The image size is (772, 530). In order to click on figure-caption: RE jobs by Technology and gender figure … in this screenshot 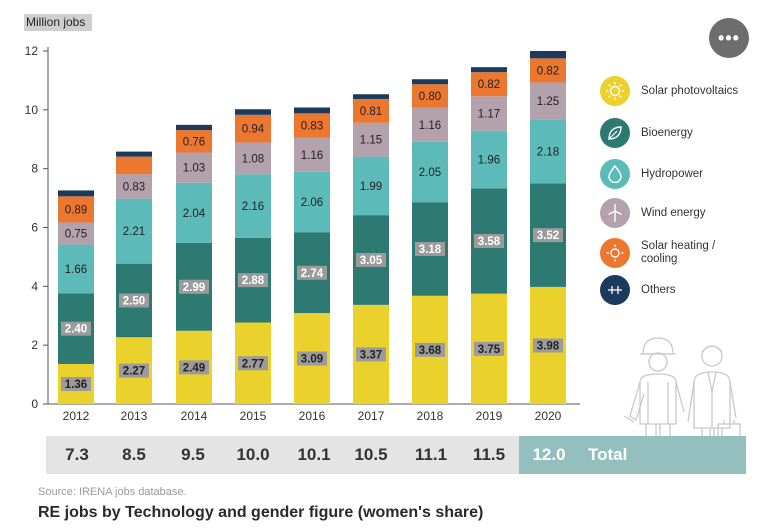, I will do `click(261, 512)`.